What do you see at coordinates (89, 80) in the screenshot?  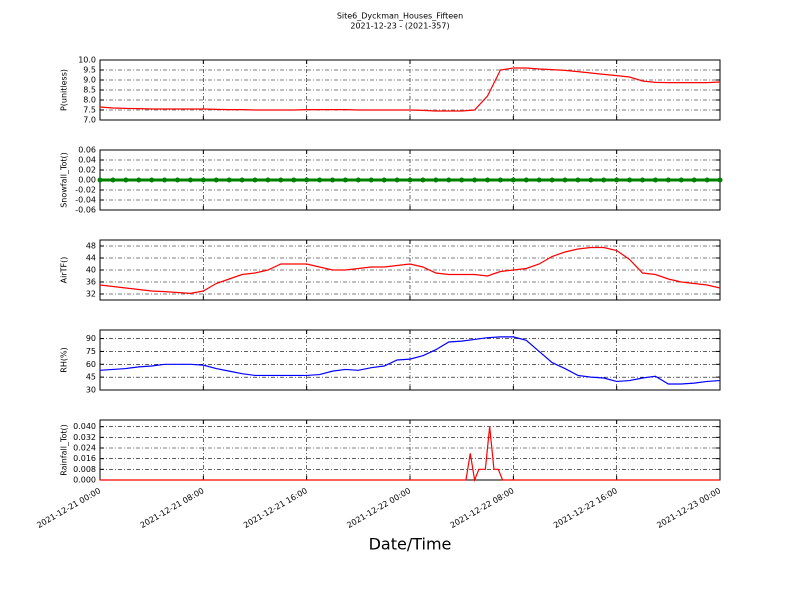 I see `y-tick-label: 9.0` at bounding box center [89, 80].